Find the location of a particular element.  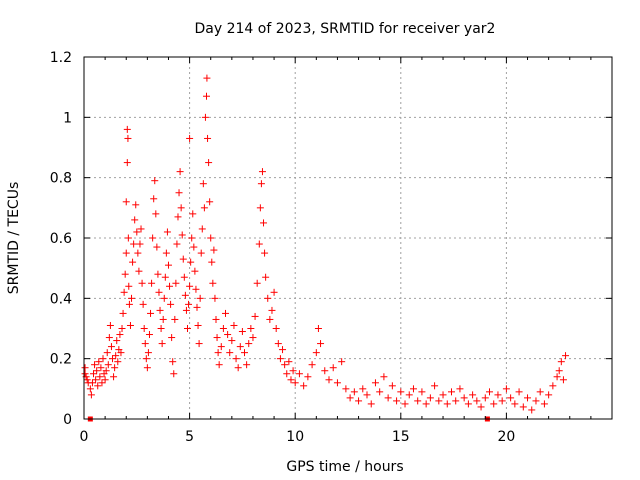

y-tick-label: 1 is located at coordinates (67, 118).